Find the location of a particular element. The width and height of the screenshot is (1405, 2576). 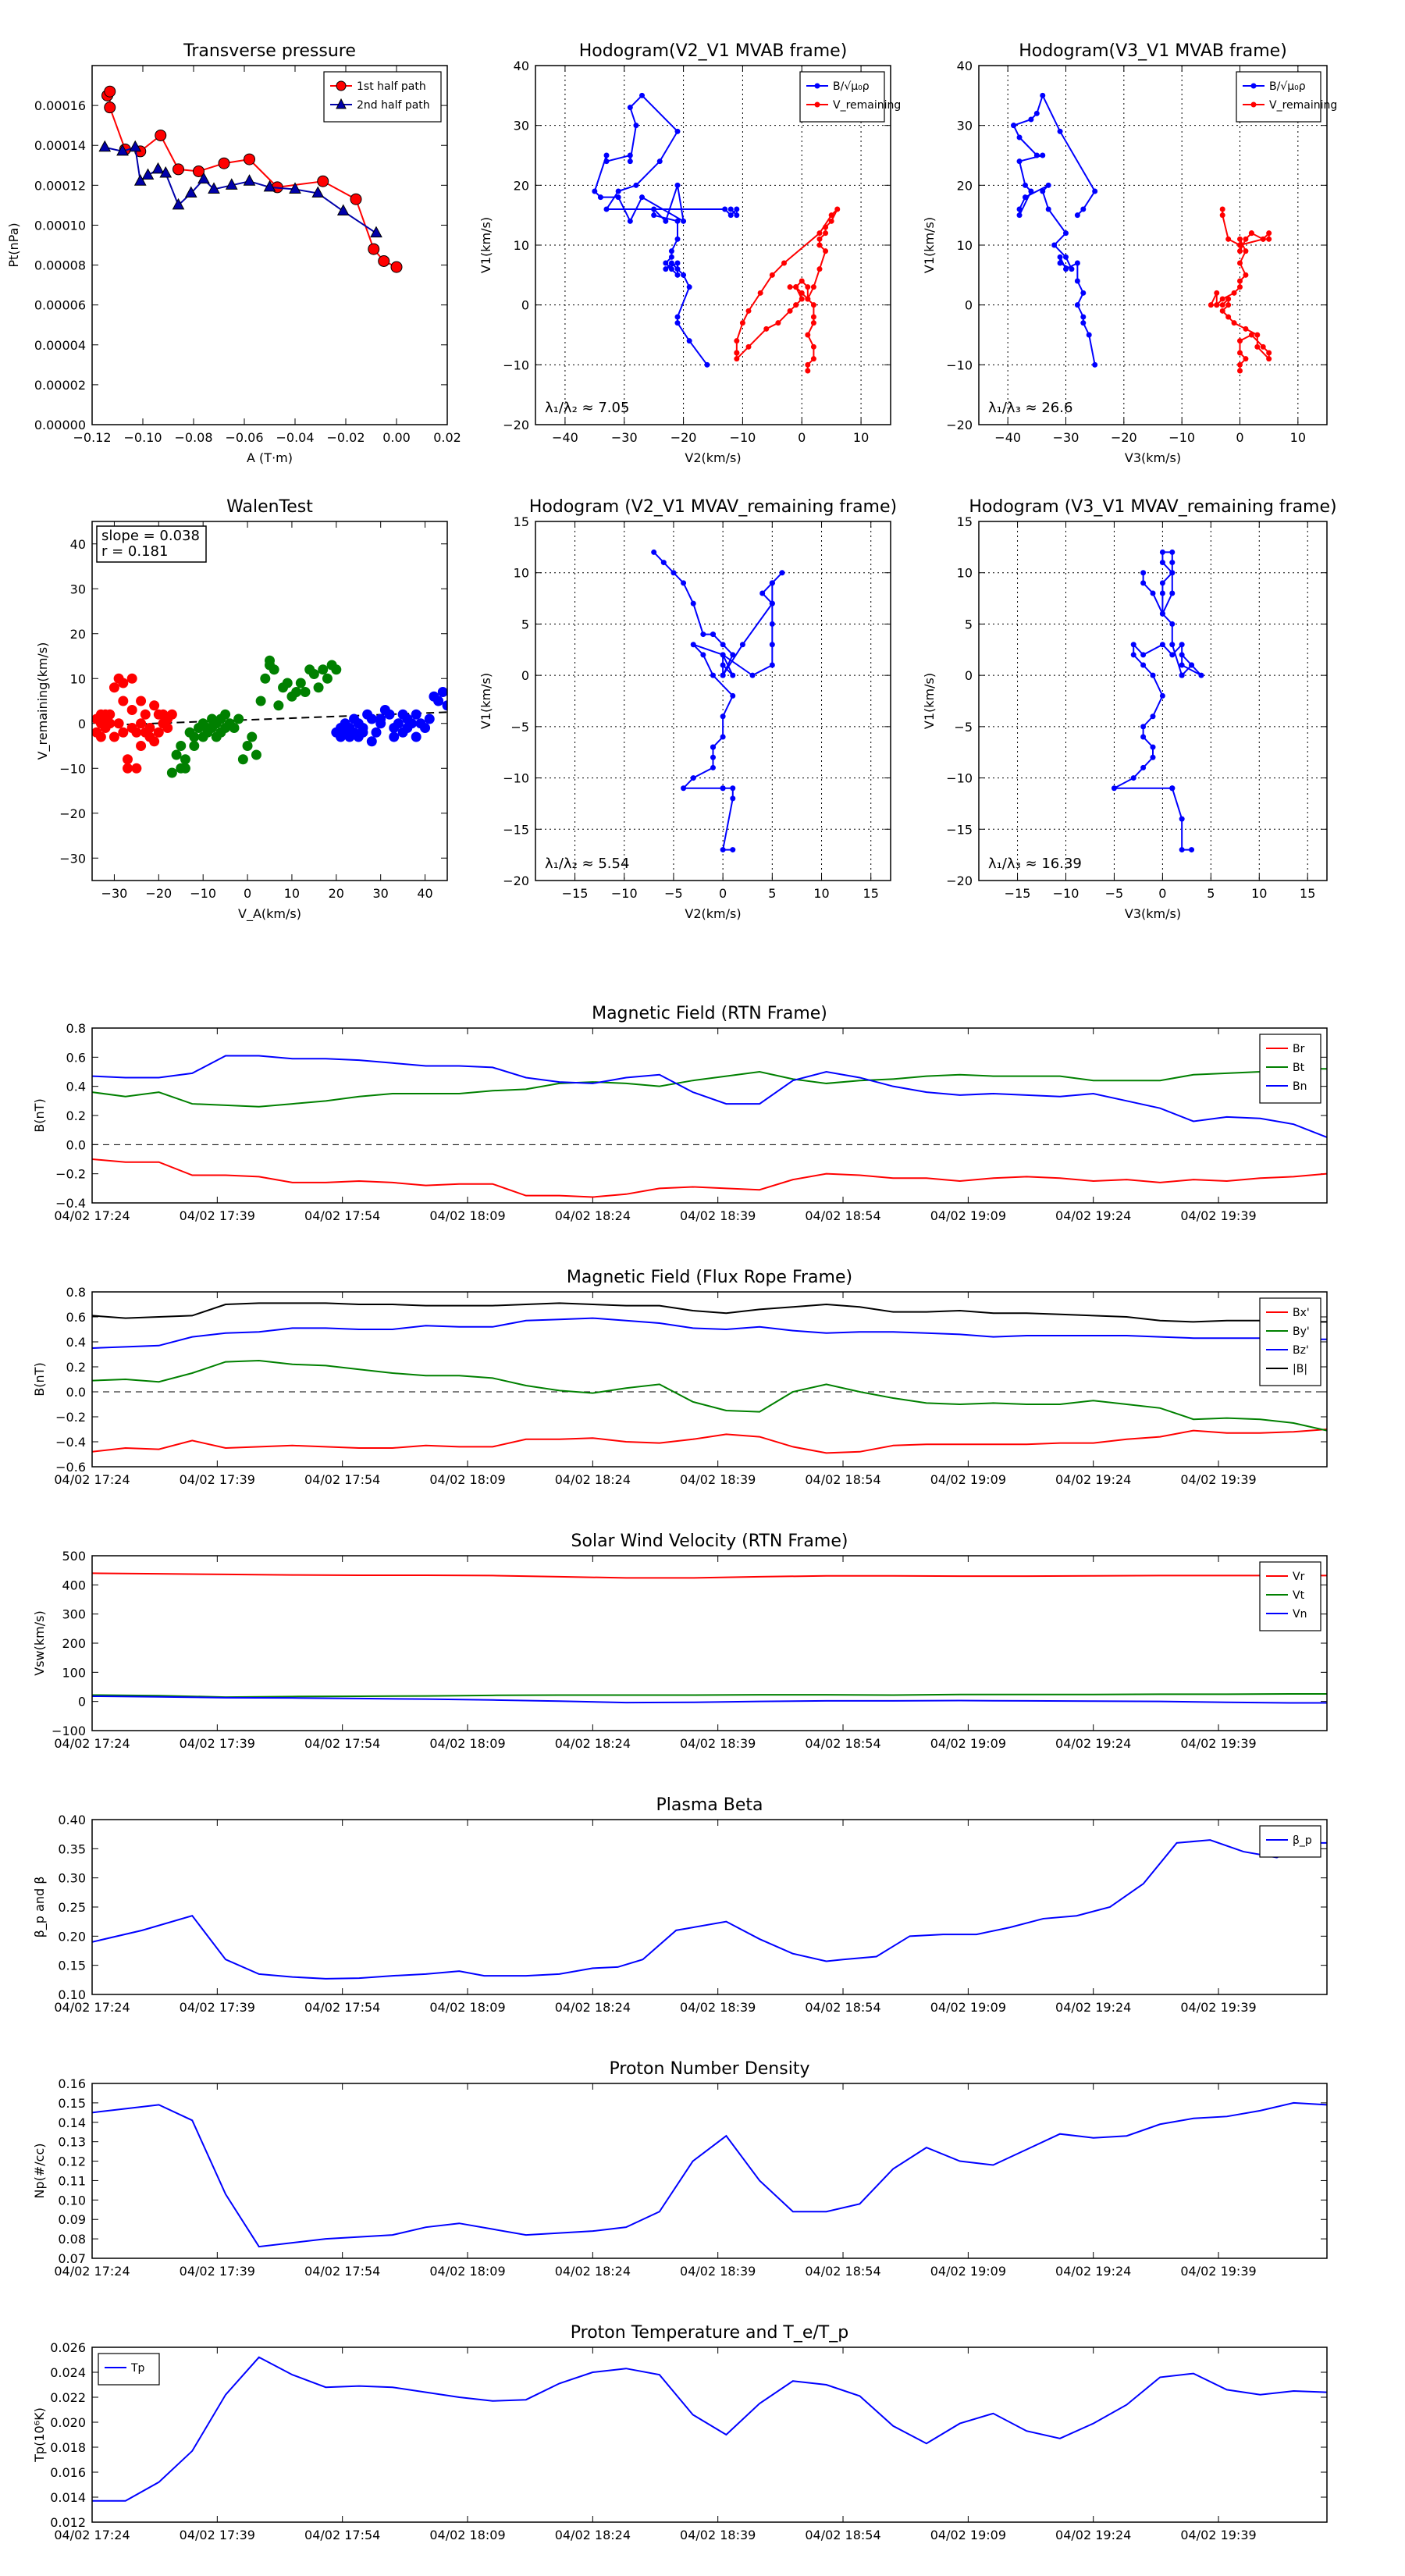

y-tick-label: −30 is located at coordinates (72, 858).